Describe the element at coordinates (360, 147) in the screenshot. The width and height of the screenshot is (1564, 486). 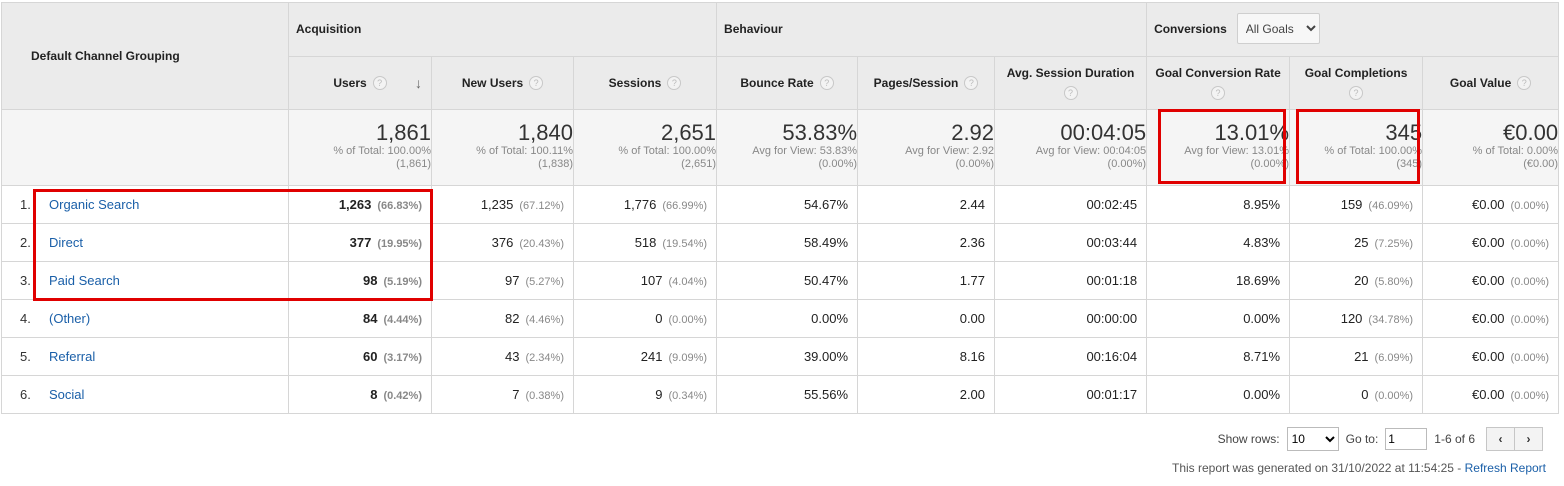
I see `total-users: 1,861% of Total: 100.00% (1,861)` at that location.